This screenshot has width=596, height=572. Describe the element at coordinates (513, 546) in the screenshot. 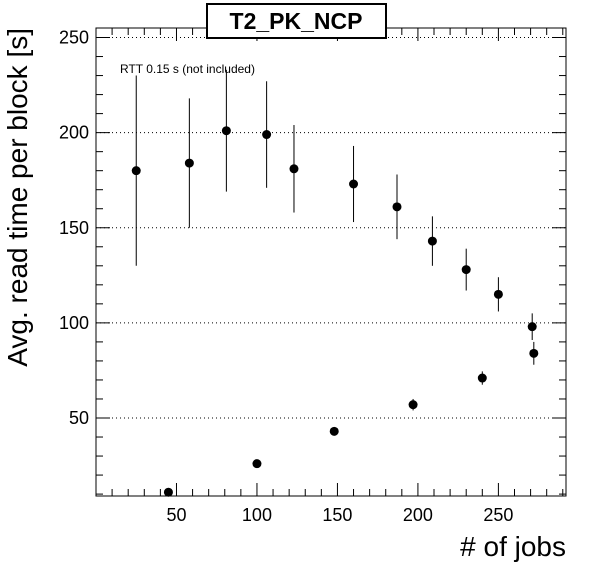

I see `x-axis-title: # of jobs` at that location.